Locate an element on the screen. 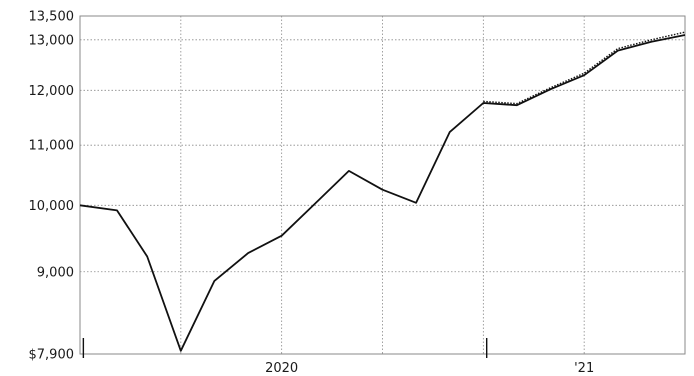  x-axis-markers is located at coordinates (285, 348).